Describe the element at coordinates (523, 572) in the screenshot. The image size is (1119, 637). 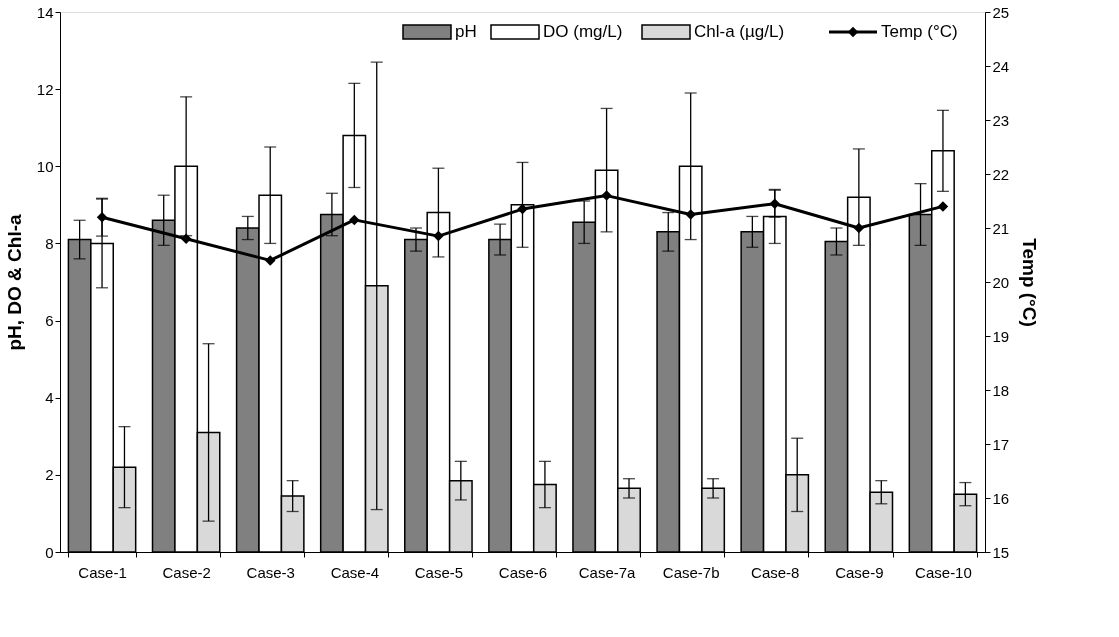
I see `x-tick-label: Case-6` at that location.